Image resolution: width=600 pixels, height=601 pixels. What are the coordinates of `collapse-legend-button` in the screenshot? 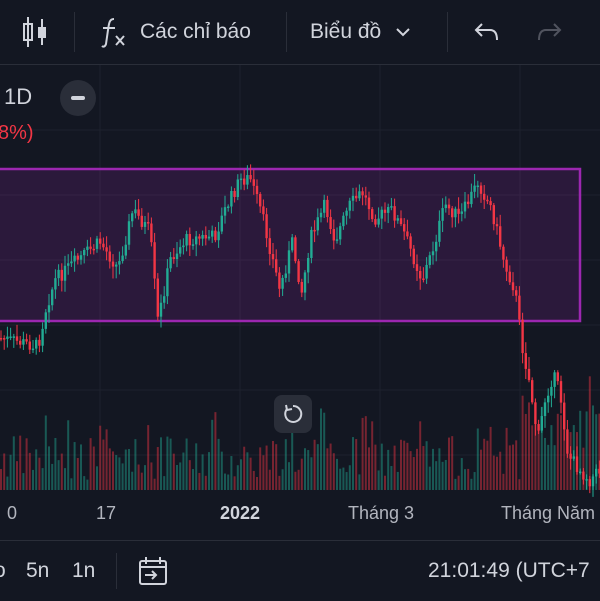 It's located at (78, 98).